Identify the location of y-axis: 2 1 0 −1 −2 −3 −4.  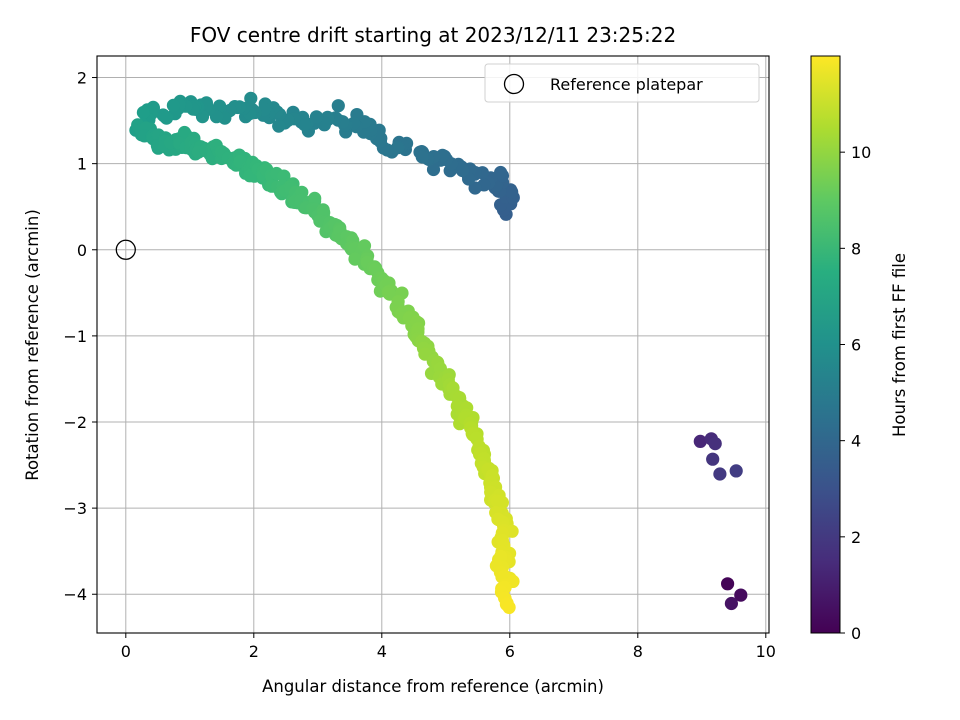
(80, 336).